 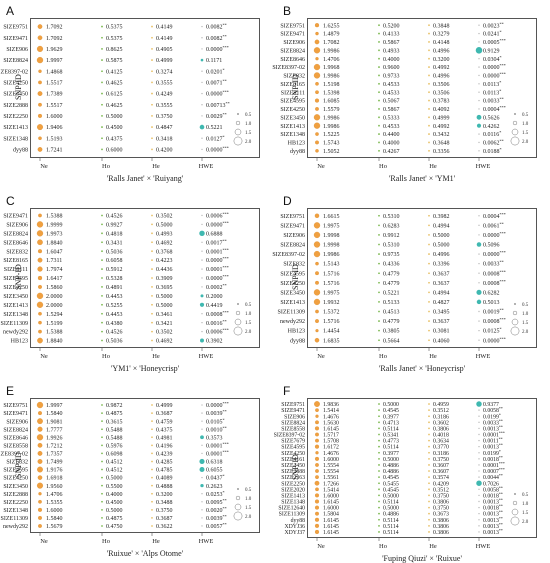 I want to click on ne-value: 1.4454, so click(x=331, y=332).